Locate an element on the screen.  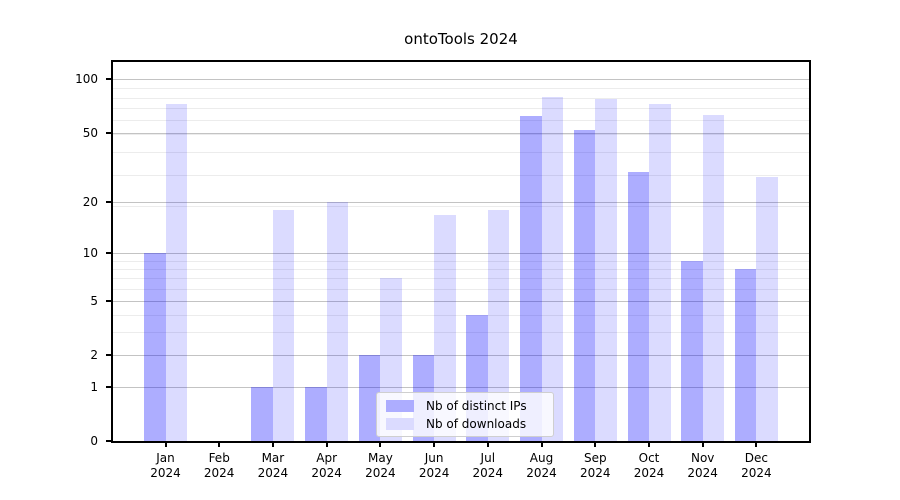
x-label-month: Apr is located at coordinates (327, 458).